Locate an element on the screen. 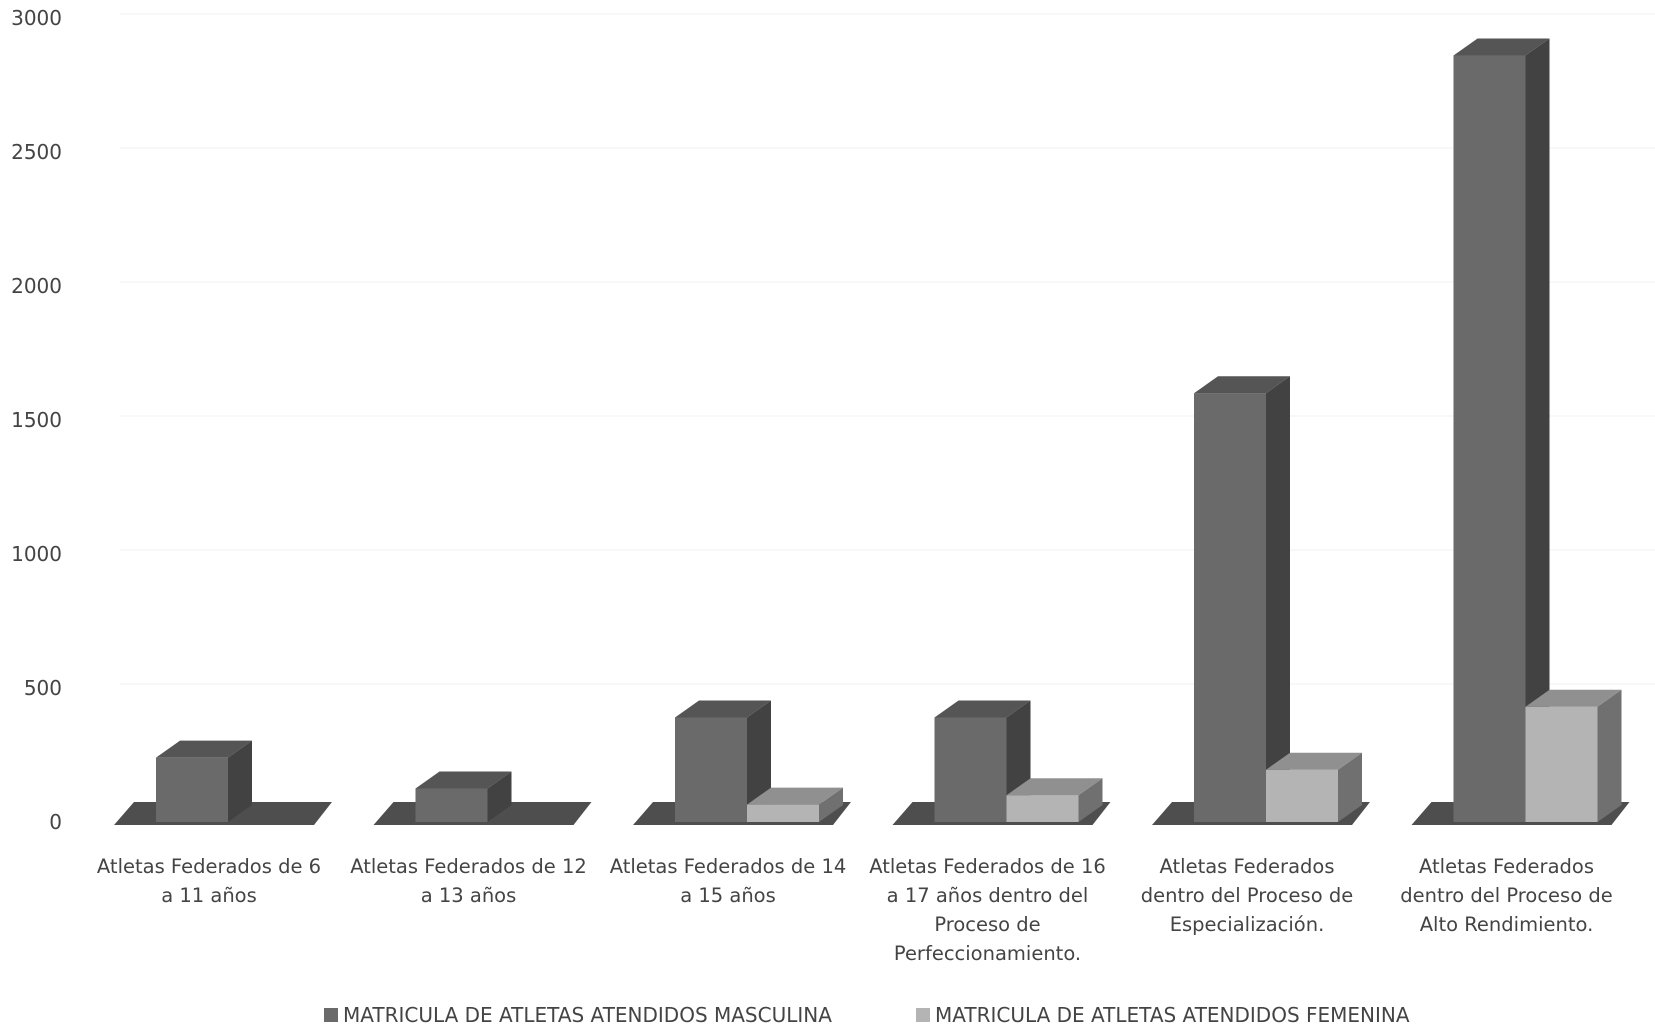 This screenshot has width=1655, height=1031. y-axis: 0 500 1000 1500 2000 2500 3000 is located at coordinates (36, 420).